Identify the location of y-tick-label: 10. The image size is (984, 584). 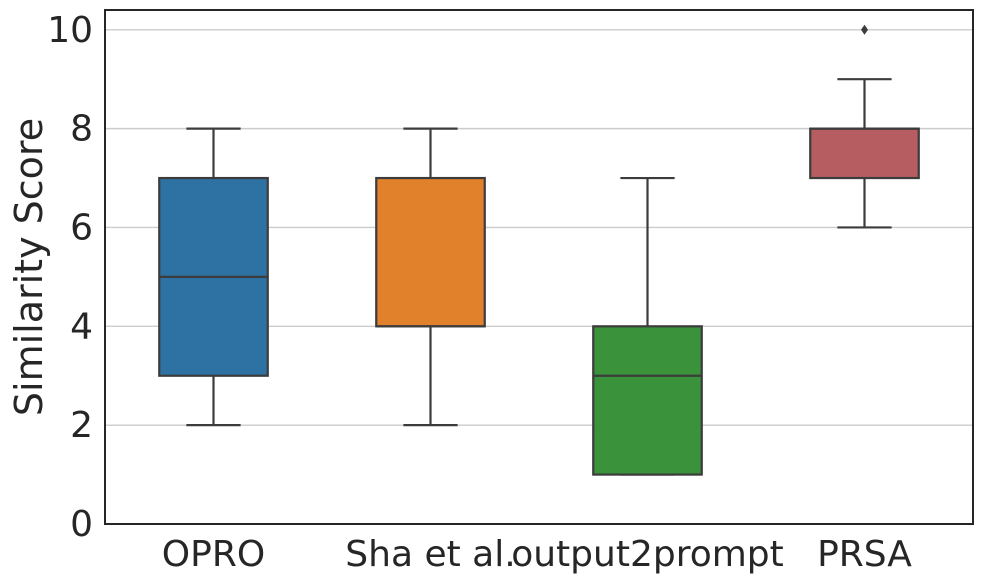
(70, 30).